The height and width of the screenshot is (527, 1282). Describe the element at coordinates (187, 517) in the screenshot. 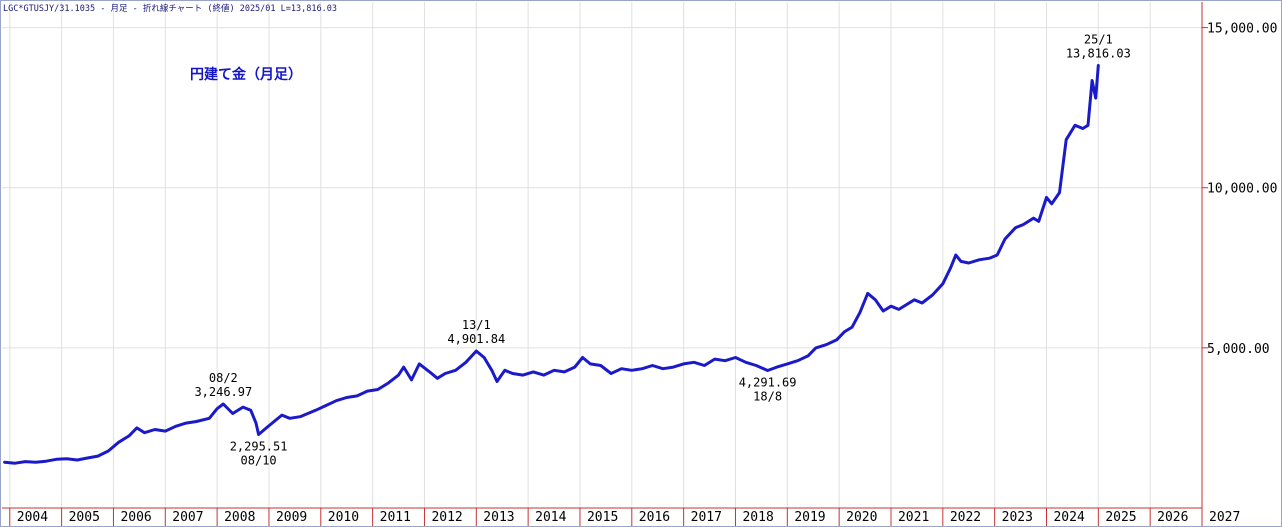

I see `x-tick-label: 2007` at that location.